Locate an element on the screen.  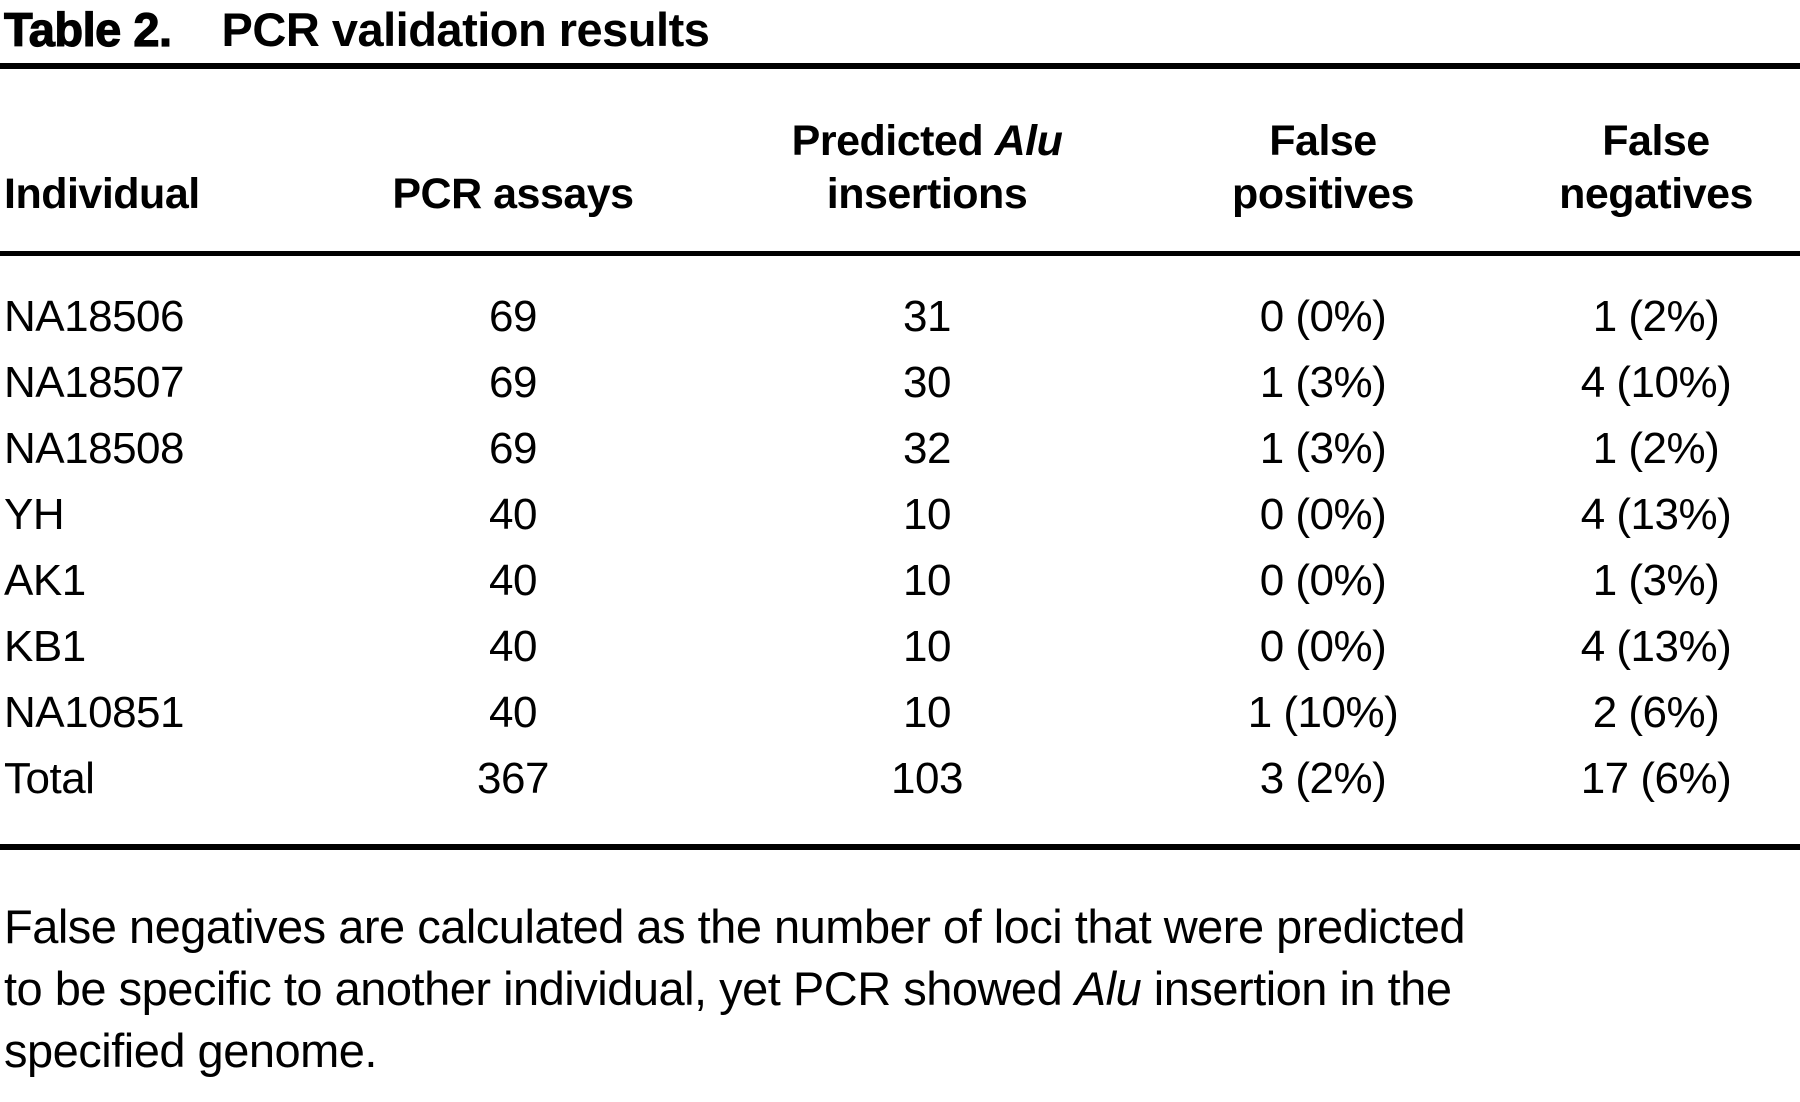
table-row-total: Total 367 103 3 (2%) 17 (6%) is located at coordinates (900, 795).